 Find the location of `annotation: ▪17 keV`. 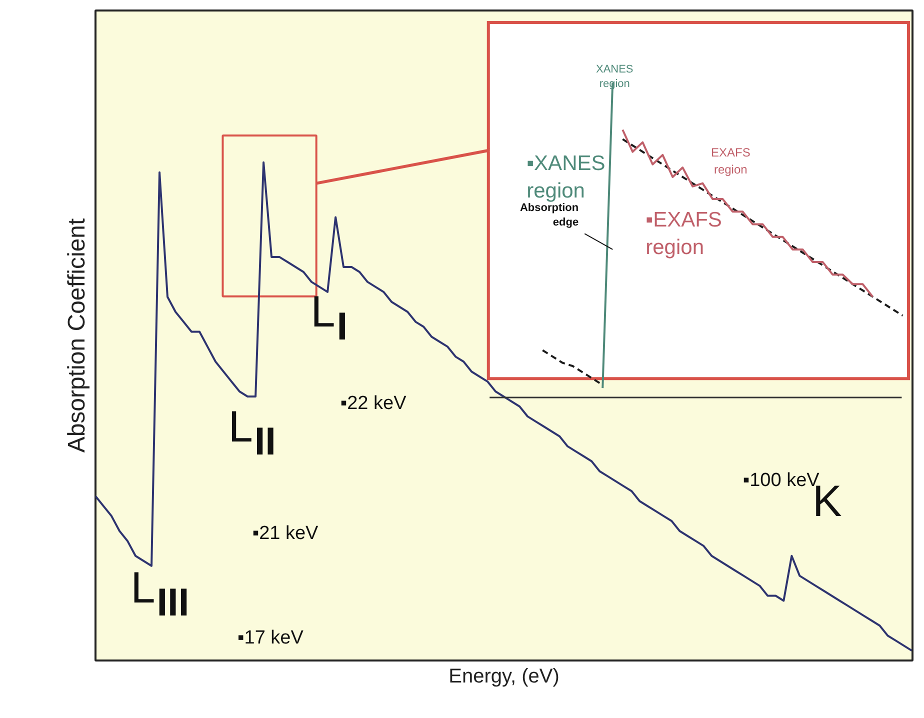

annotation: ▪17 keV is located at coordinates (271, 638).